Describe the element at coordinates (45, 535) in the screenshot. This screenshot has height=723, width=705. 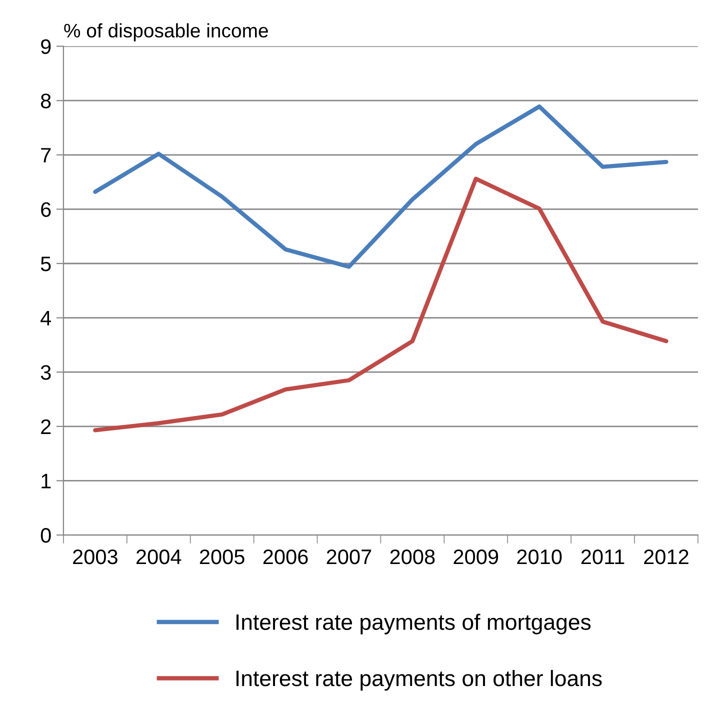
I see `y-tick-label: 0` at that location.